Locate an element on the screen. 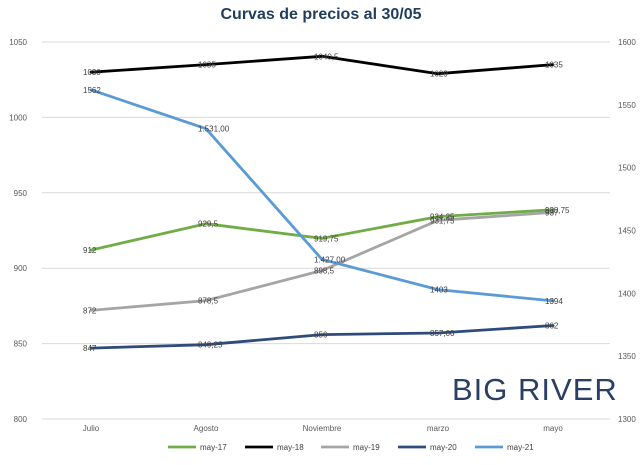  y-left-tick-label: 950 is located at coordinates (21, 193).